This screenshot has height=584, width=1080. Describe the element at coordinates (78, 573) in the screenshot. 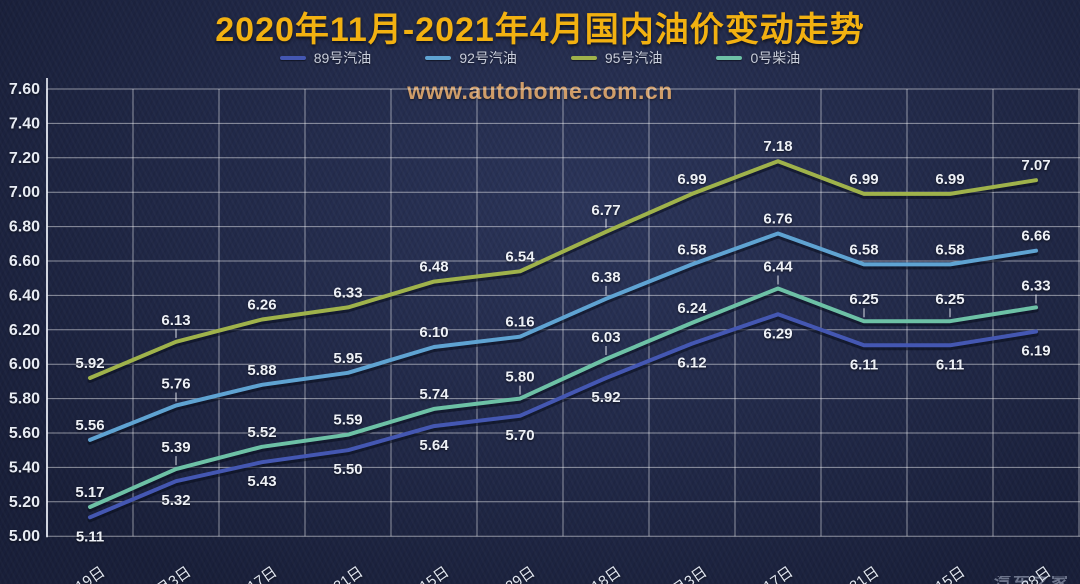

I see `x-axis-label: 11月19日` at that location.